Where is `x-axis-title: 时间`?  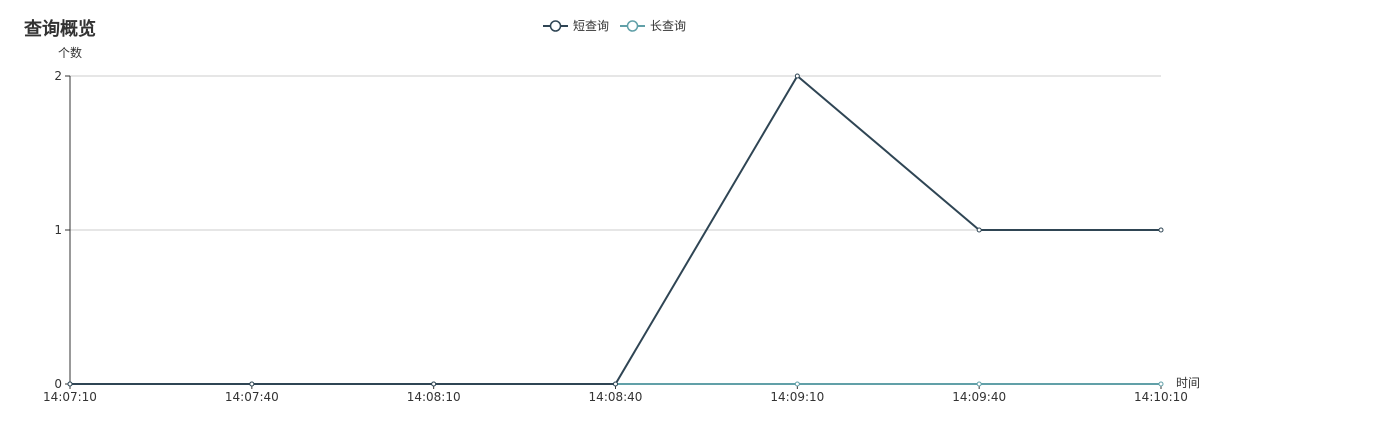
x-axis-title: 时间 is located at coordinates (1188, 383).